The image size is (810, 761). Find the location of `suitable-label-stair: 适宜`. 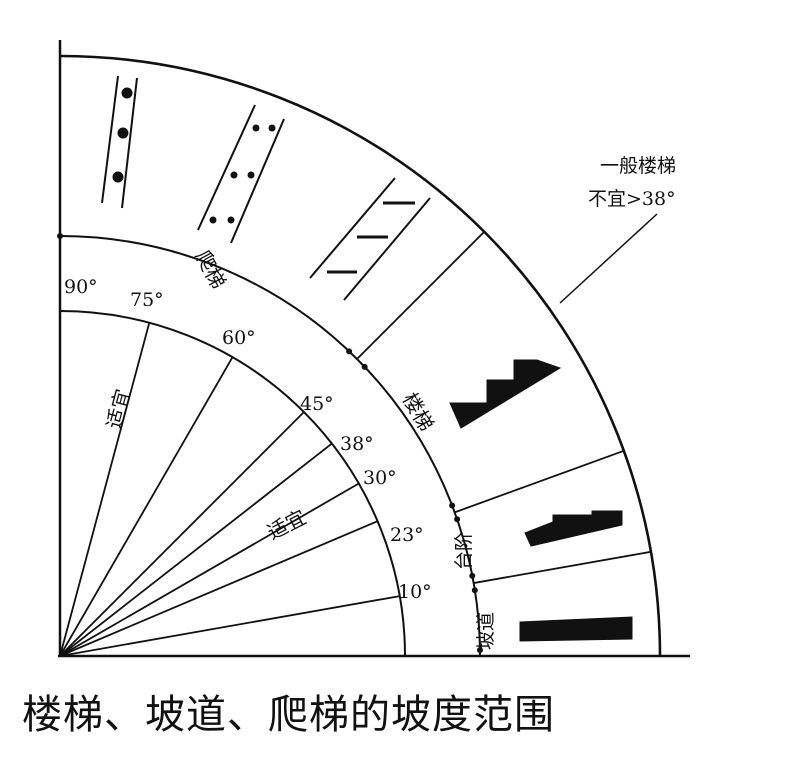

suitable-label-stair: 适宜 is located at coordinates (286, 525).